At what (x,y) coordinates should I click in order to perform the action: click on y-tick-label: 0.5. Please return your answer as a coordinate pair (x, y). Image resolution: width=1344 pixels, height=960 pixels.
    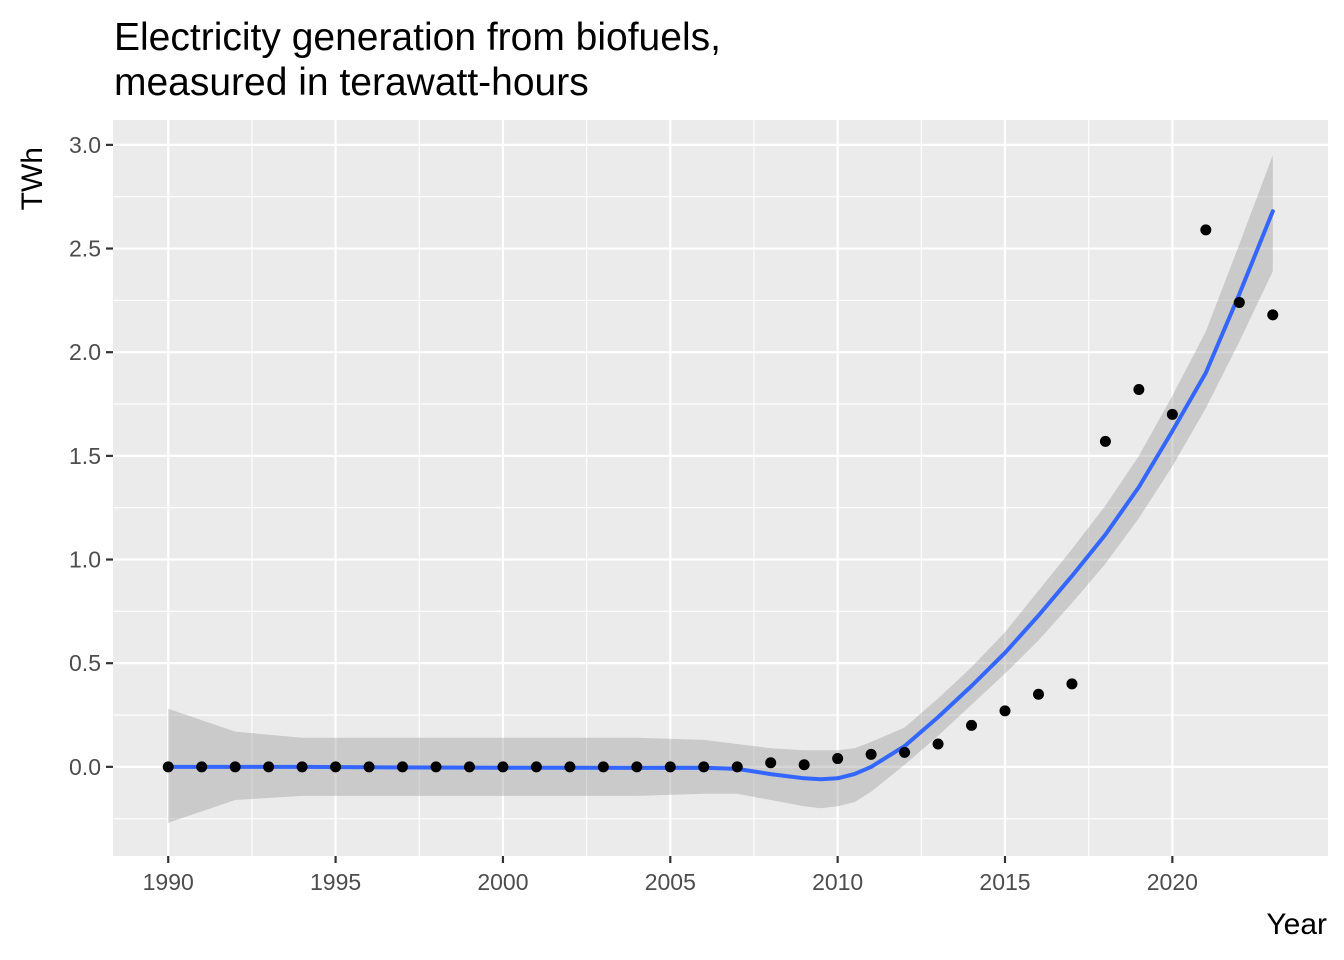
    Looking at the image, I should click on (85, 663).